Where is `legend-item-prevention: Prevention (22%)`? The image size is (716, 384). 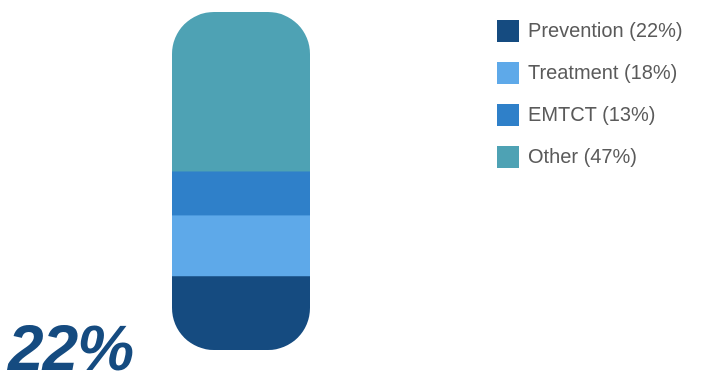 legend-item-prevention: Prevention (22%) is located at coordinates (590, 31).